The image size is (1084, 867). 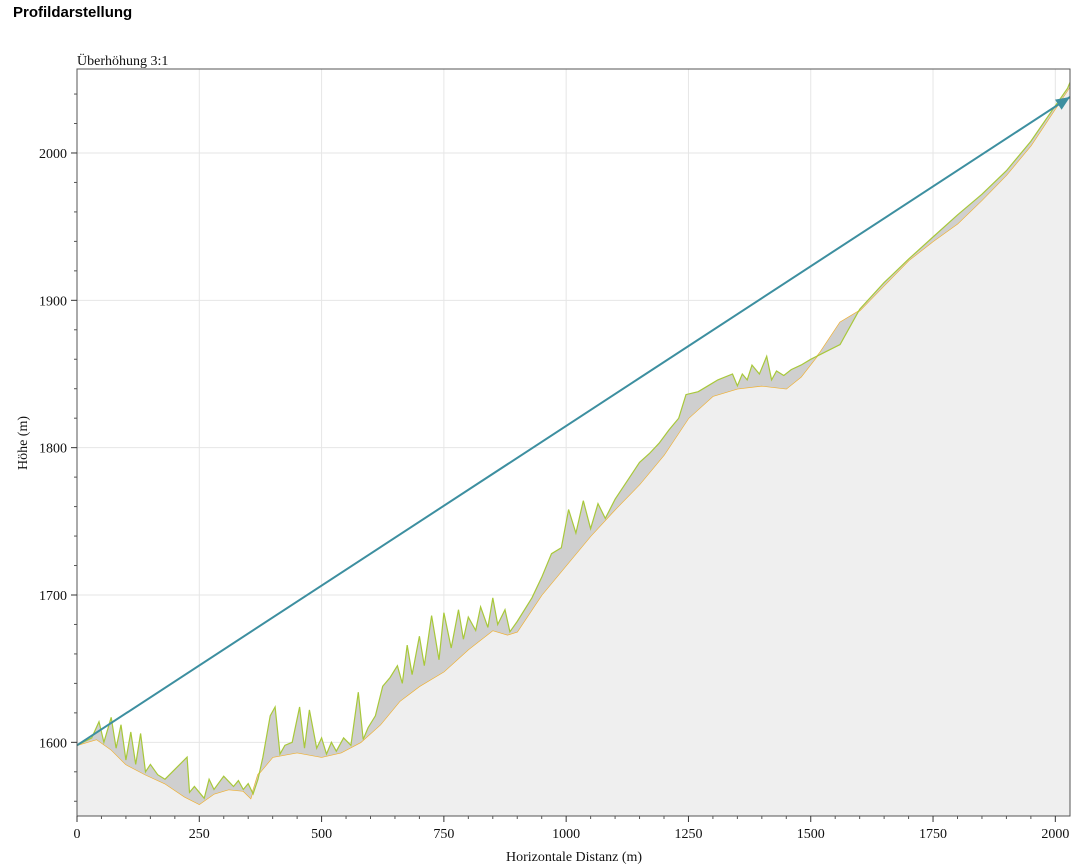 I want to click on y-tick-label: 2000, so click(x=53, y=154).